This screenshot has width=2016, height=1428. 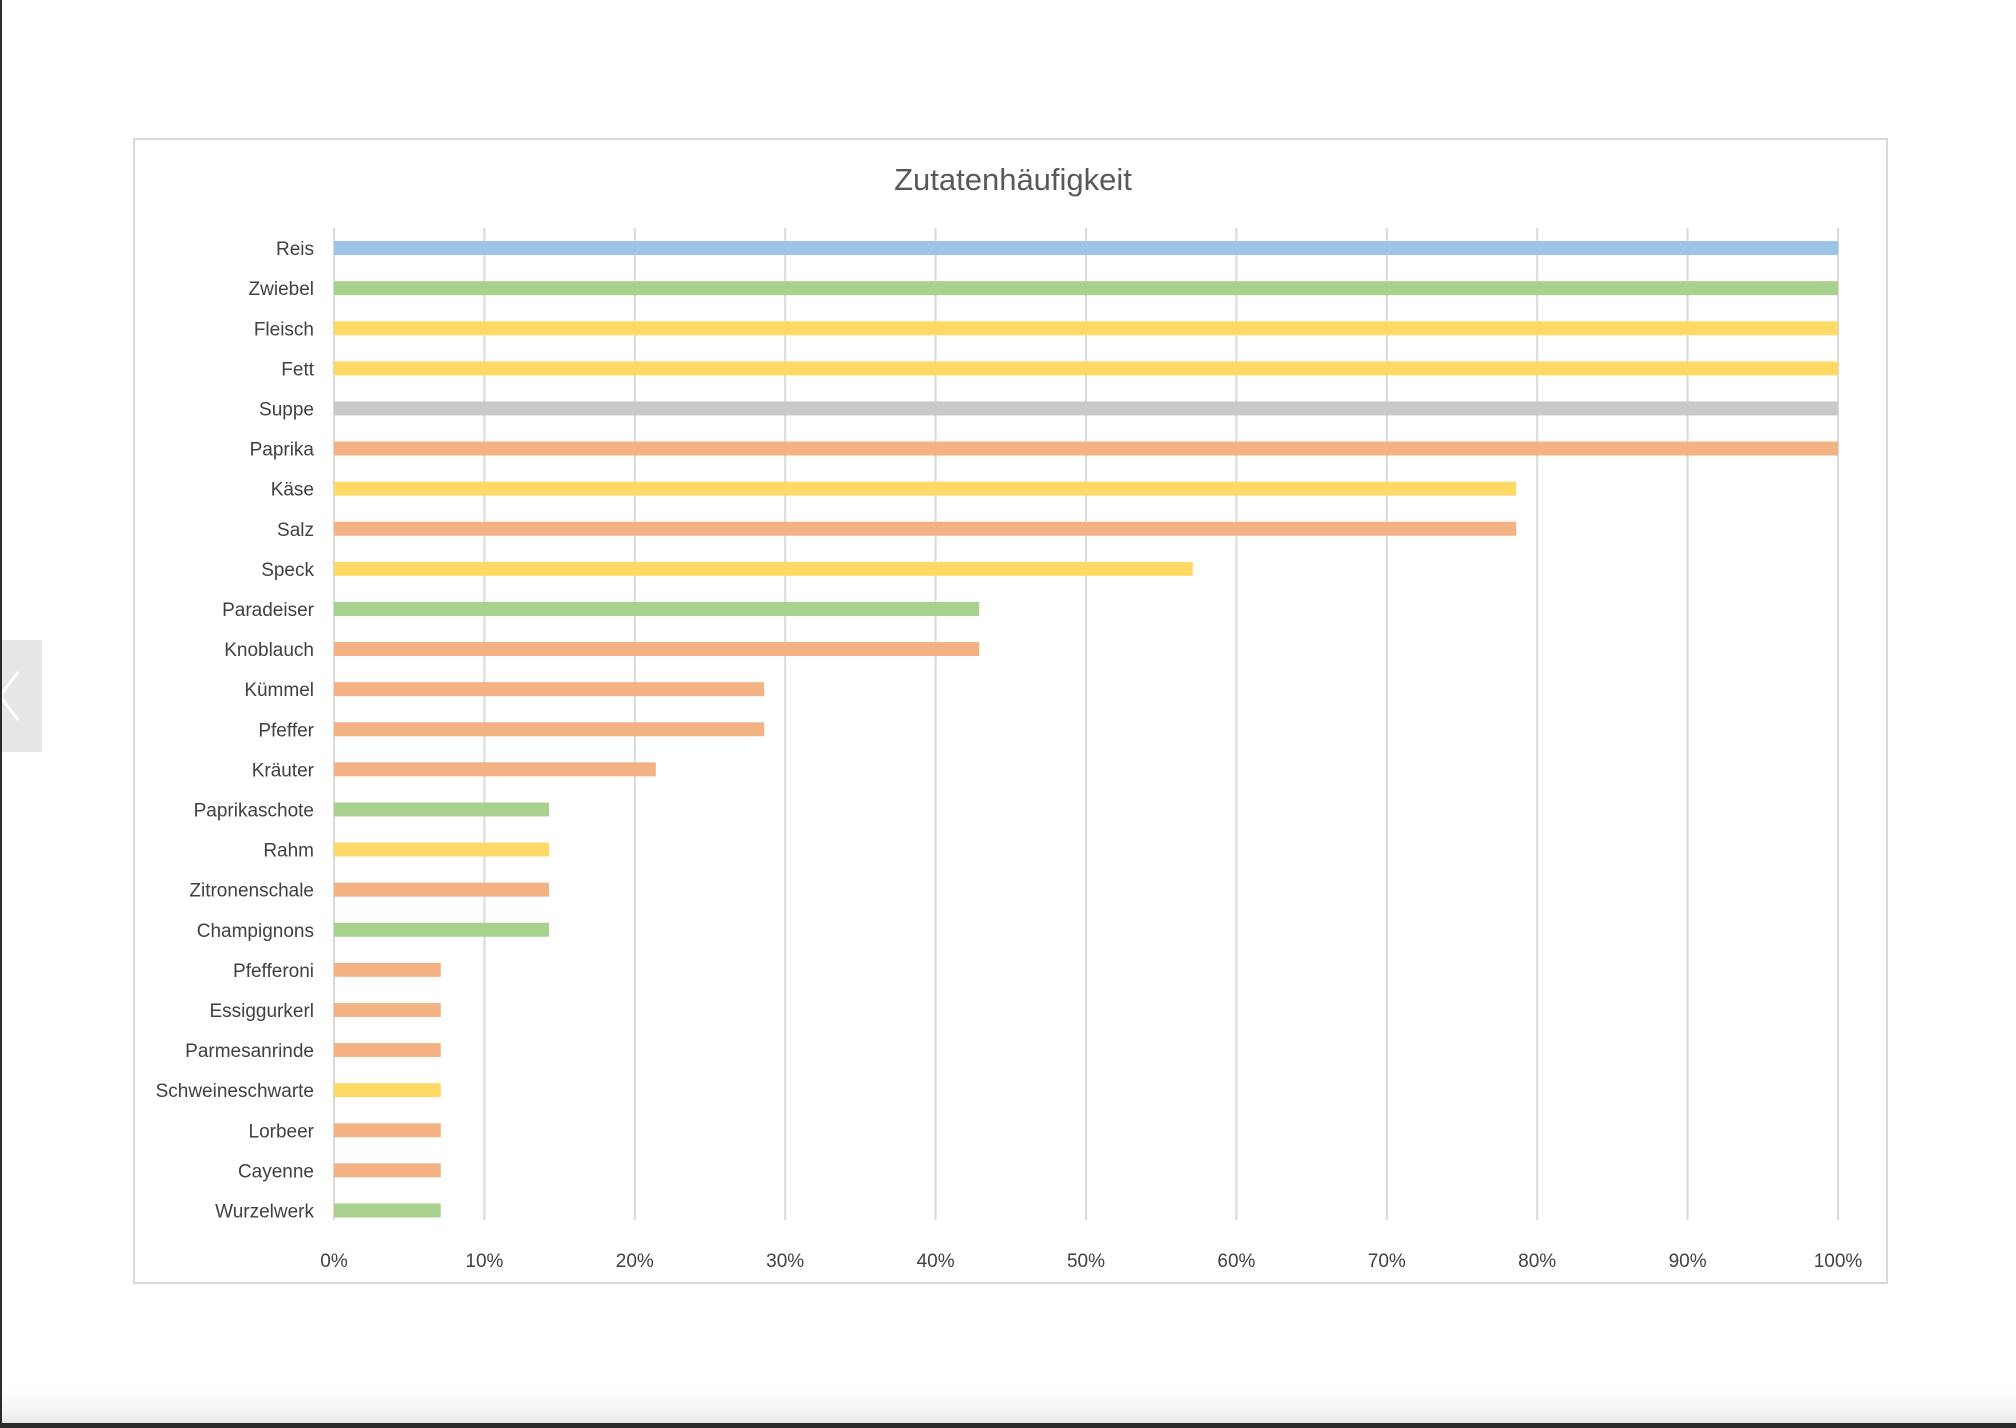 I want to click on category-label: Zwiebel, so click(x=281, y=289).